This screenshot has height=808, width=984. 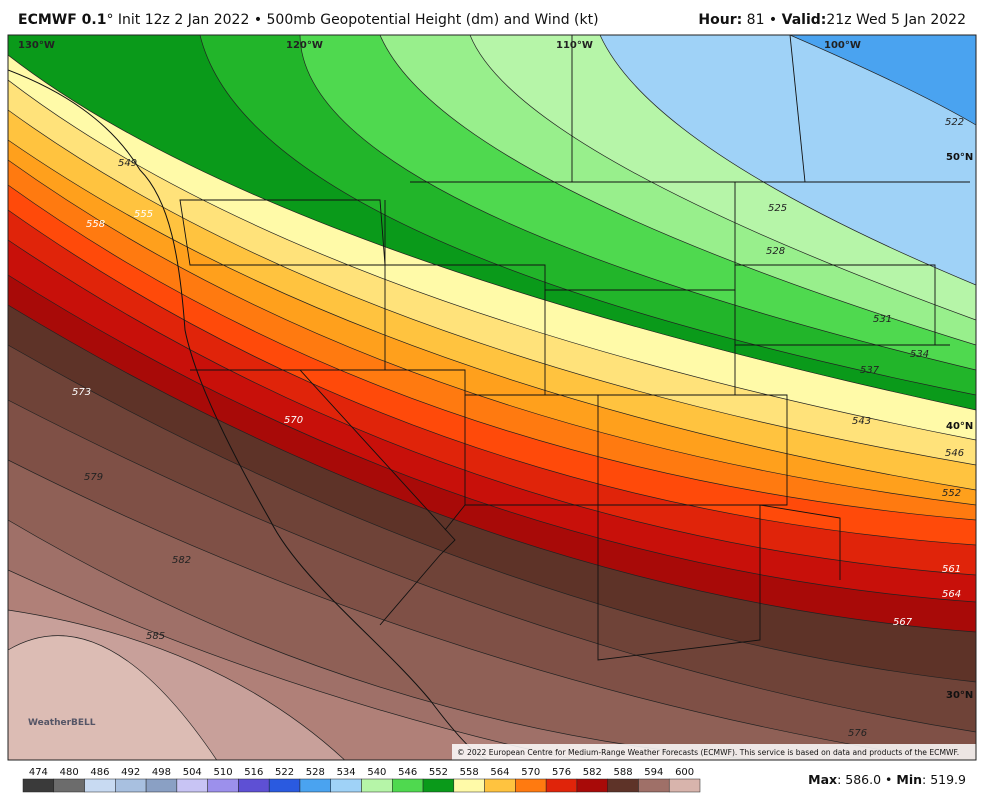 What do you see at coordinates (62, 723) in the screenshot?
I see `logo: WeatherBELL` at bounding box center [62, 723].